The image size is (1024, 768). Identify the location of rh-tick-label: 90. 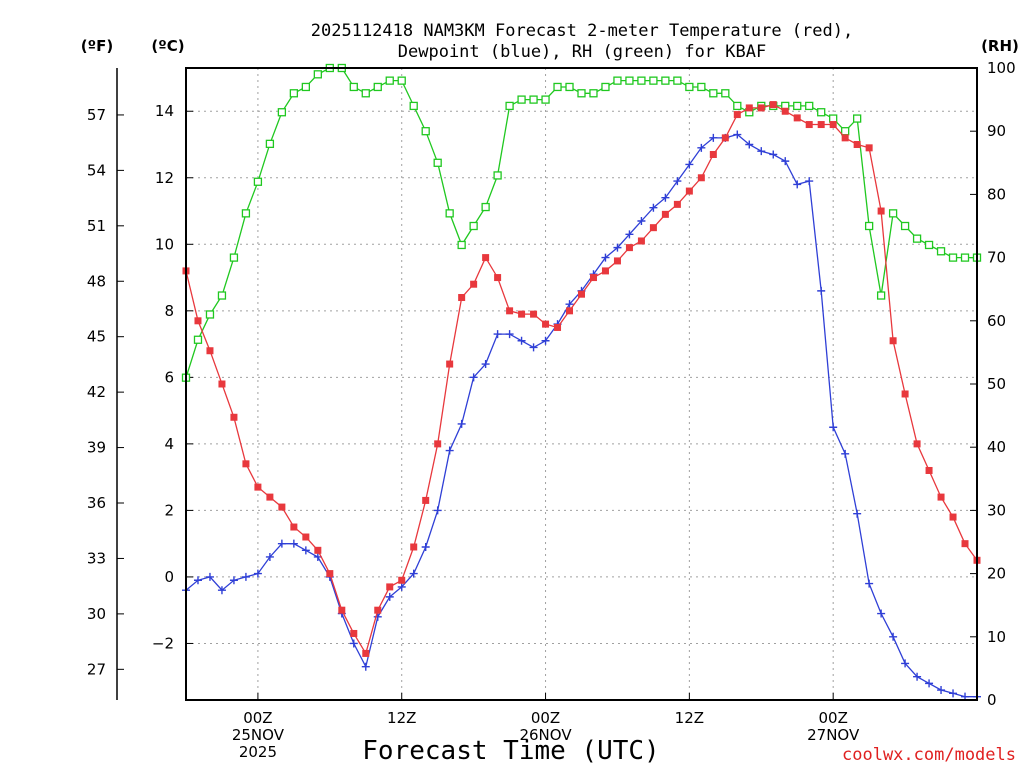
(996, 131).